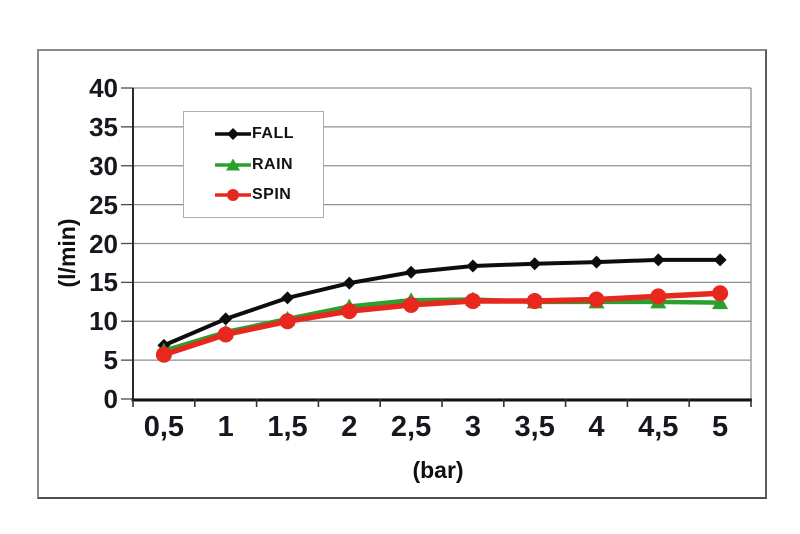 The width and height of the screenshot is (800, 534). I want to click on x-tick-label: 1, so click(225, 427).